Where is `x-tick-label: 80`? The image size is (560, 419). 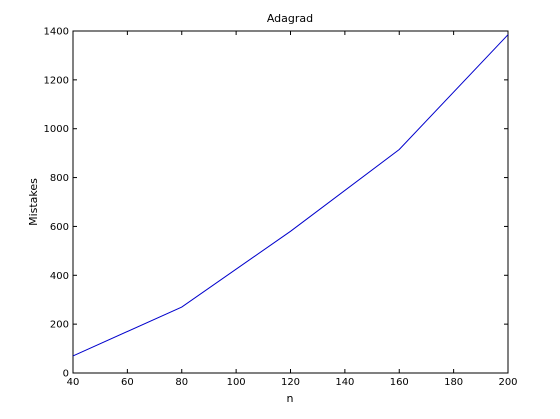
x-tick-label: 80 is located at coordinates (181, 382).